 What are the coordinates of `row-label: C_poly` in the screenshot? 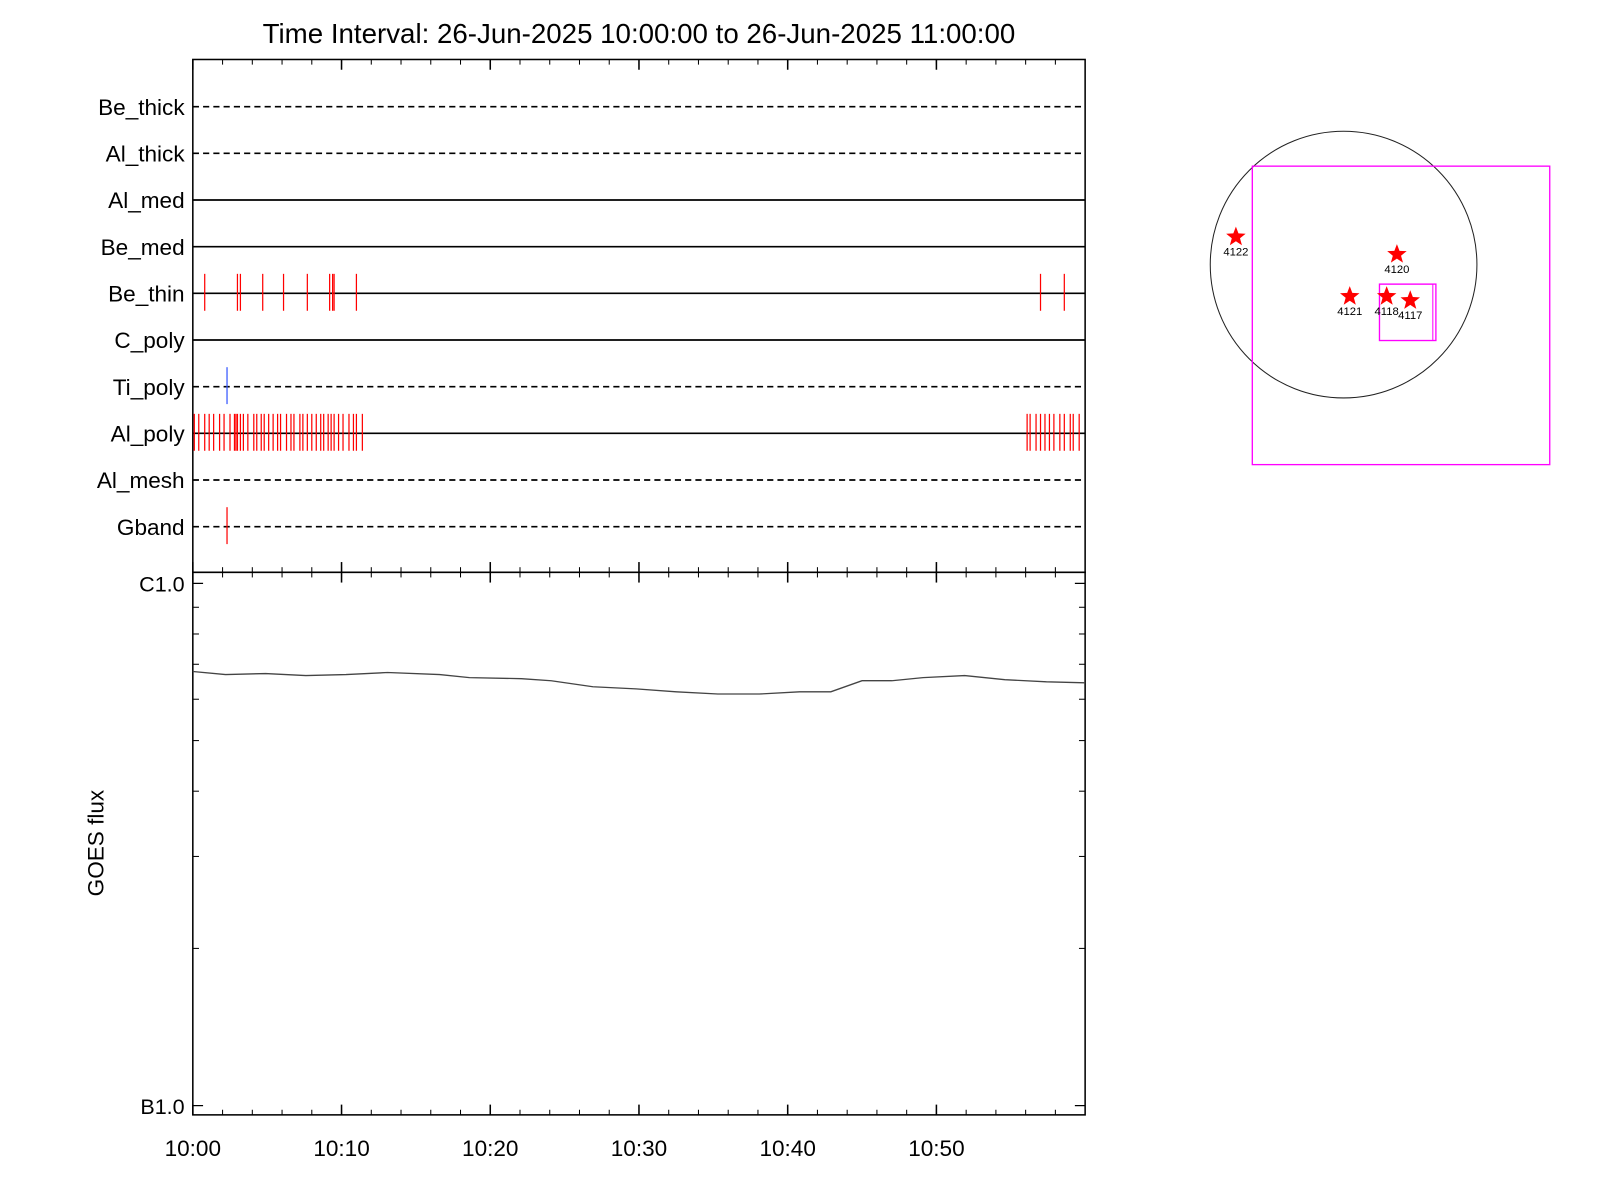 It's located at (149, 340).